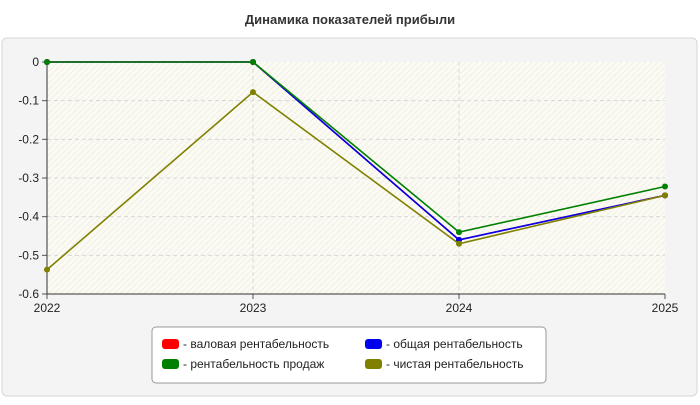 This screenshot has height=405, width=700. Describe the element at coordinates (459, 308) in the screenshot. I see `x-tick-label: 2024` at that location.